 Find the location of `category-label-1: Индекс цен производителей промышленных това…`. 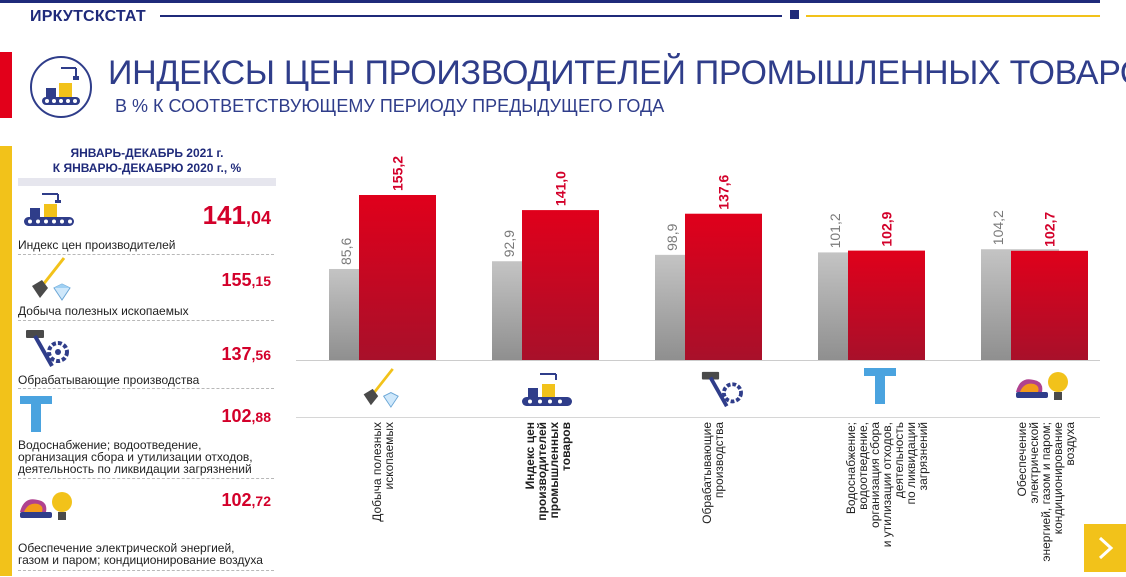

category-label-1: Индекс цен производителей промышленных това… is located at coordinates (548, 497).